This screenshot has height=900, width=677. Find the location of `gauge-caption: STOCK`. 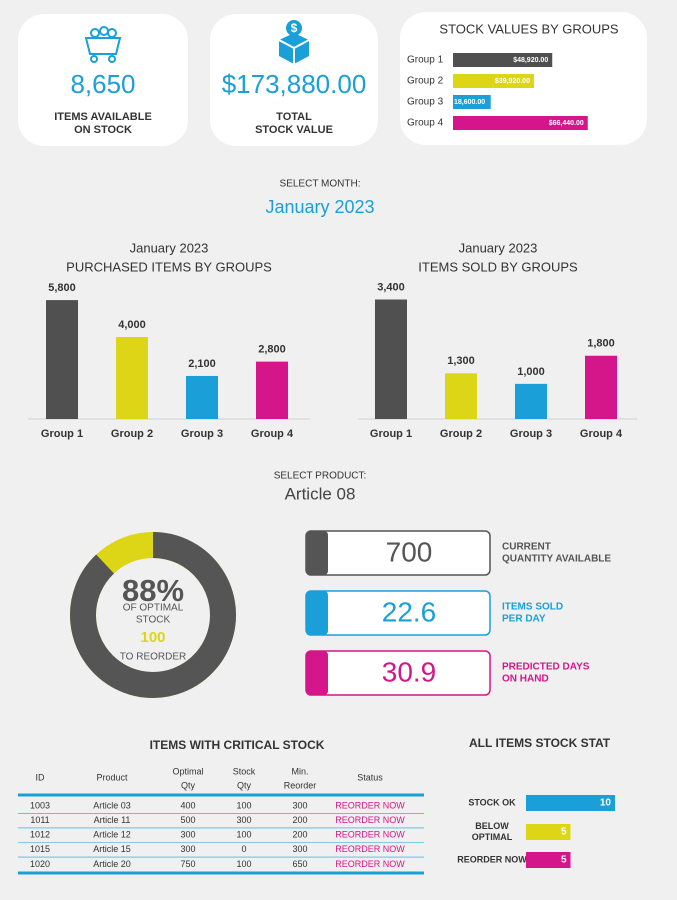

gauge-caption: STOCK is located at coordinates (153, 620).